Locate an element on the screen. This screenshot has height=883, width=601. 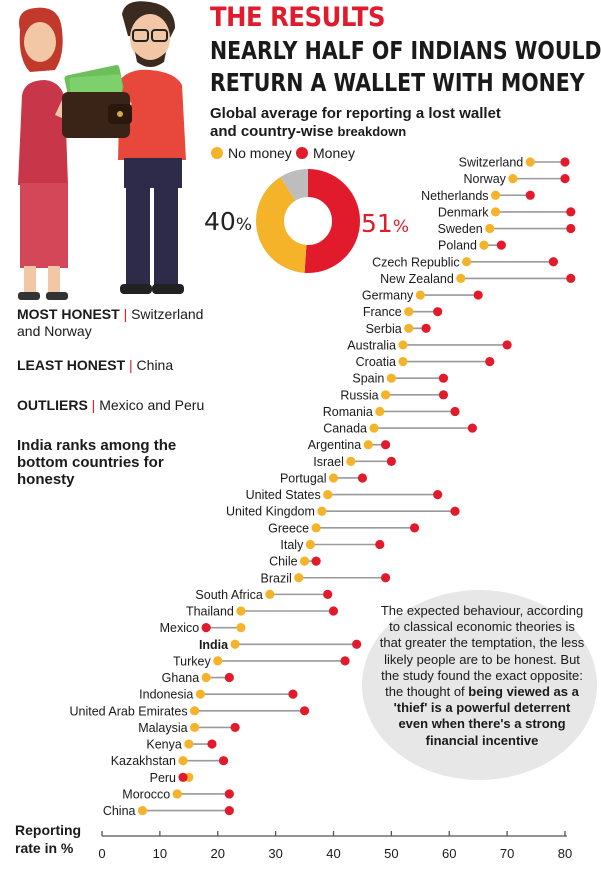
country-label: Norway is located at coordinates (485, 179).